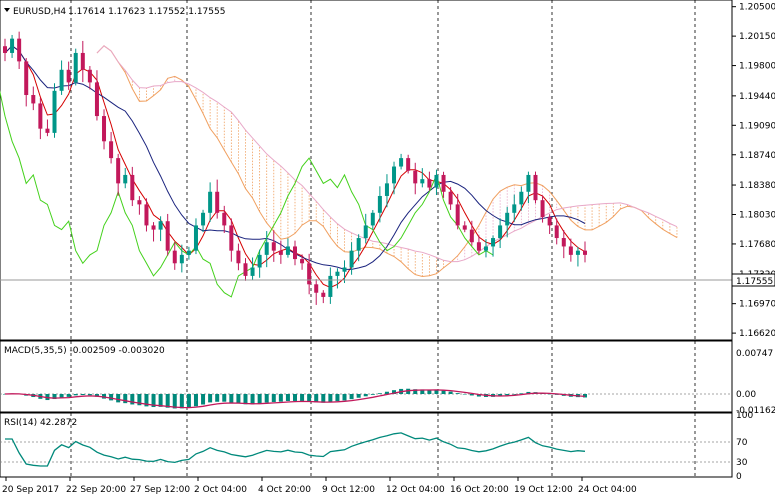 The image size is (775, 498). What do you see at coordinates (284, 490) in the screenshot?
I see `time-tick-label: 4 Oct 20:00` at bounding box center [284, 490].